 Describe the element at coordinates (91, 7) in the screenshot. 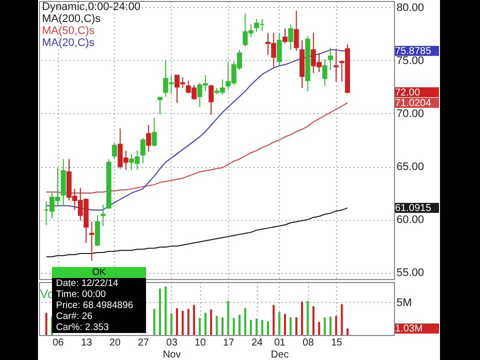

I see `chart-title: Dynamic,0:00-24:00` at that location.